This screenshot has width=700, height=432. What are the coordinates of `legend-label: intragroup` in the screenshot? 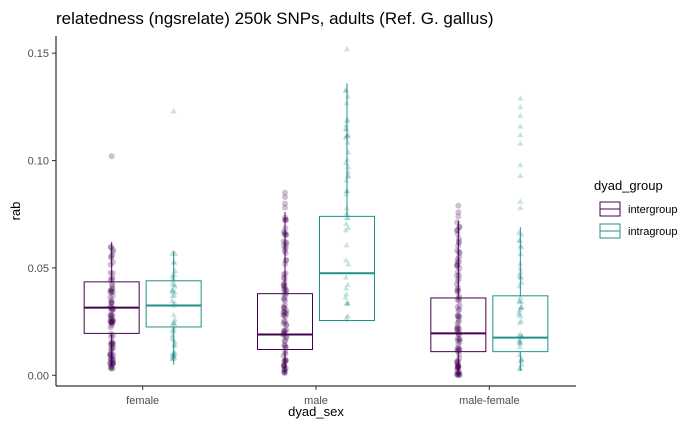 It's located at (653, 232).